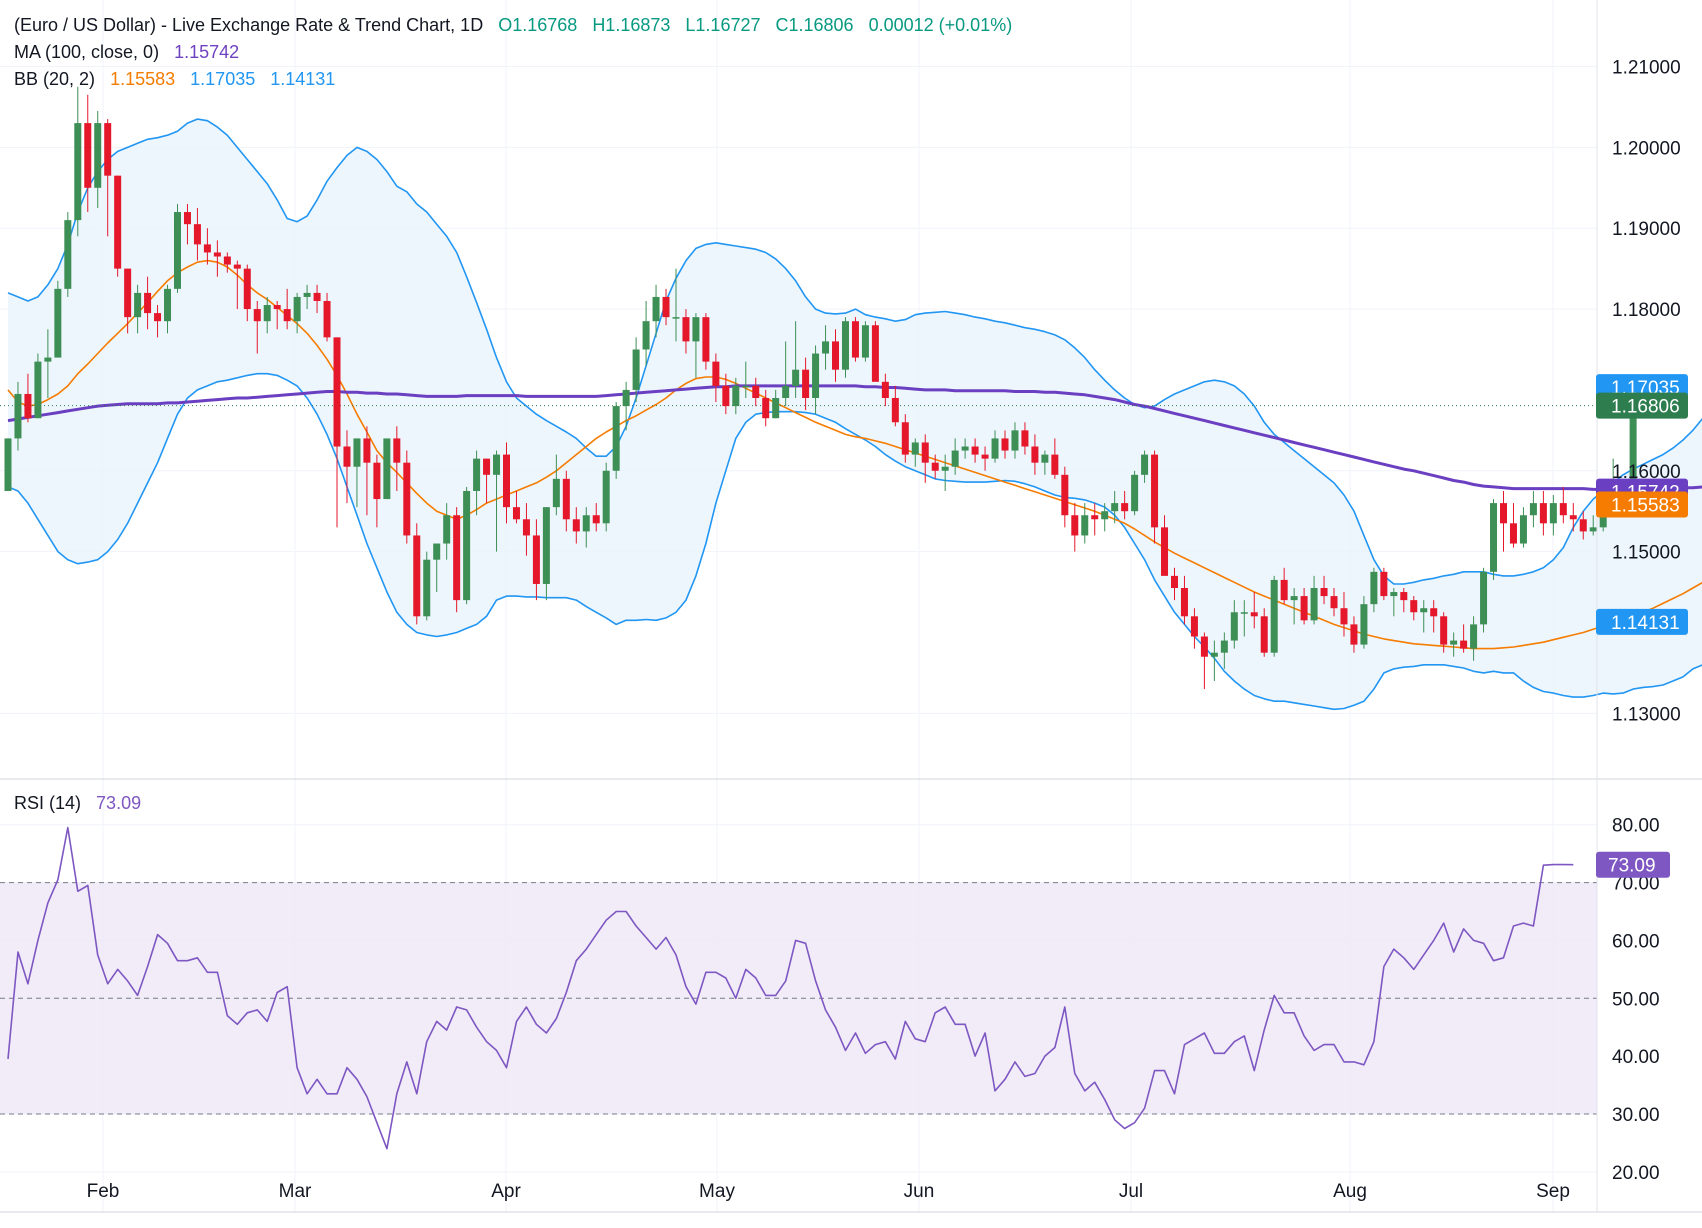  Describe the element at coordinates (1636, 826) in the screenshot. I see `rsi-tick-label: 80.00` at that location.